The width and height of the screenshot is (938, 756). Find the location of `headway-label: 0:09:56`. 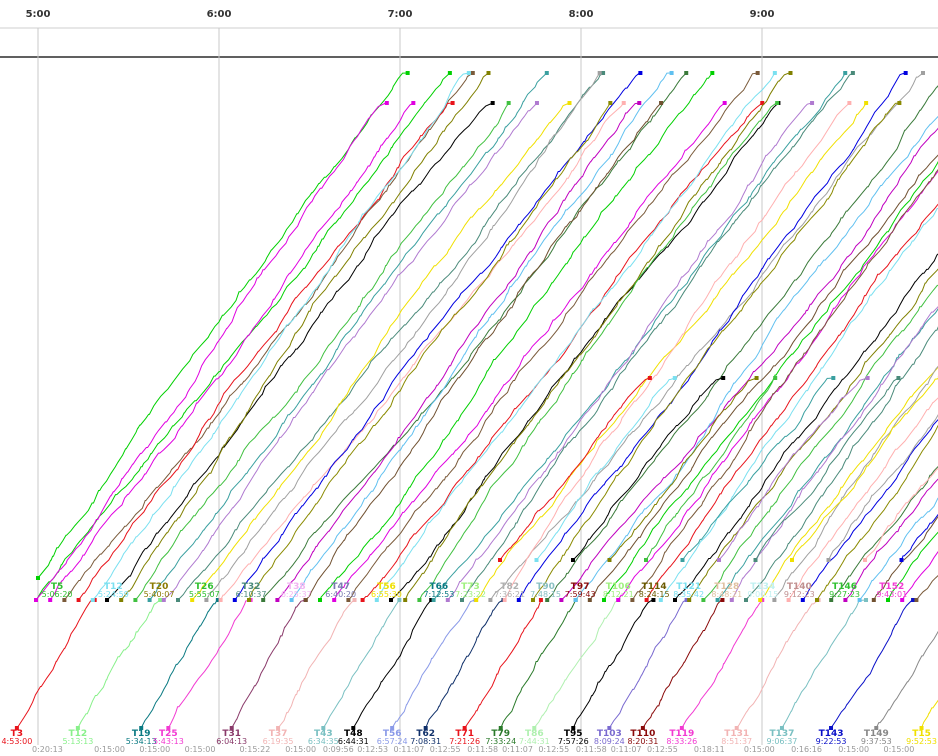

headway-label: 0:09:56 is located at coordinates (338, 749).